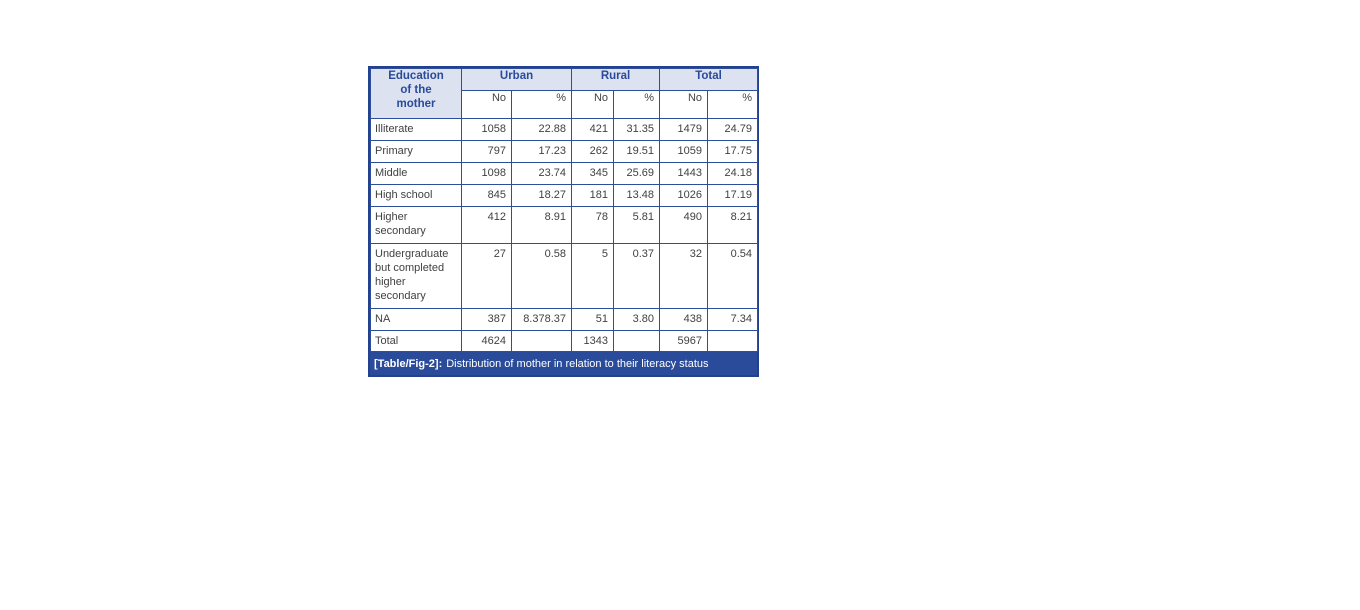 The width and height of the screenshot is (1360, 610). Describe the element at coordinates (486, 225) in the screenshot. I see `cell-urban-no: 412` at that location.